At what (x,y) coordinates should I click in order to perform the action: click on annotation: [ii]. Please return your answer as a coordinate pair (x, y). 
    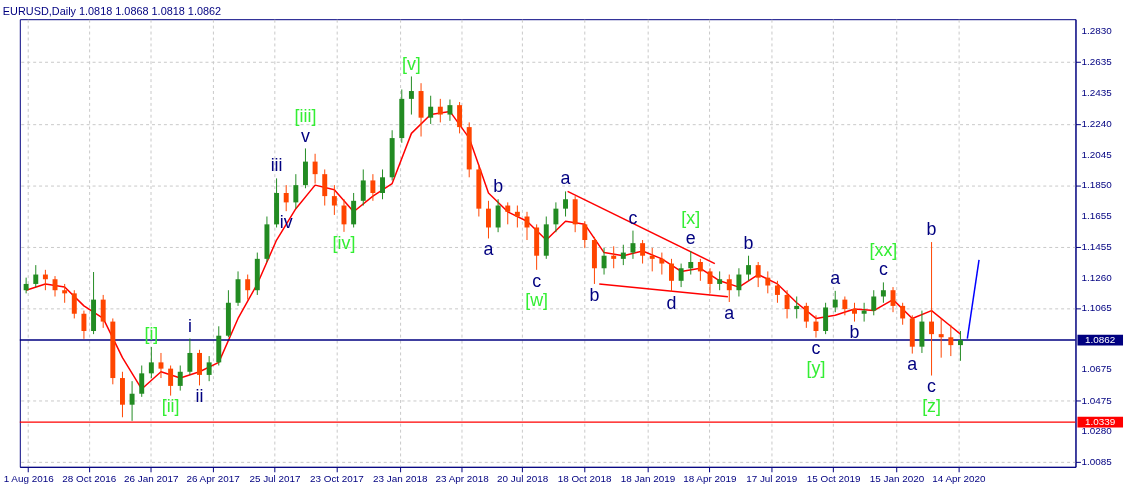
    Looking at the image, I should click on (170, 406).